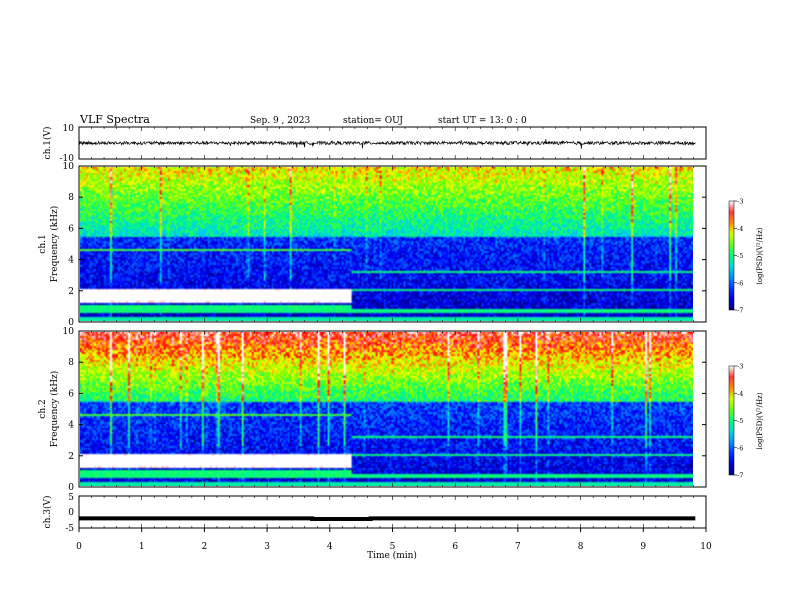  What do you see at coordinates (643, 547) in the screenshot?
I see `x-tick-label: 9` at bounding box center [643, 547].